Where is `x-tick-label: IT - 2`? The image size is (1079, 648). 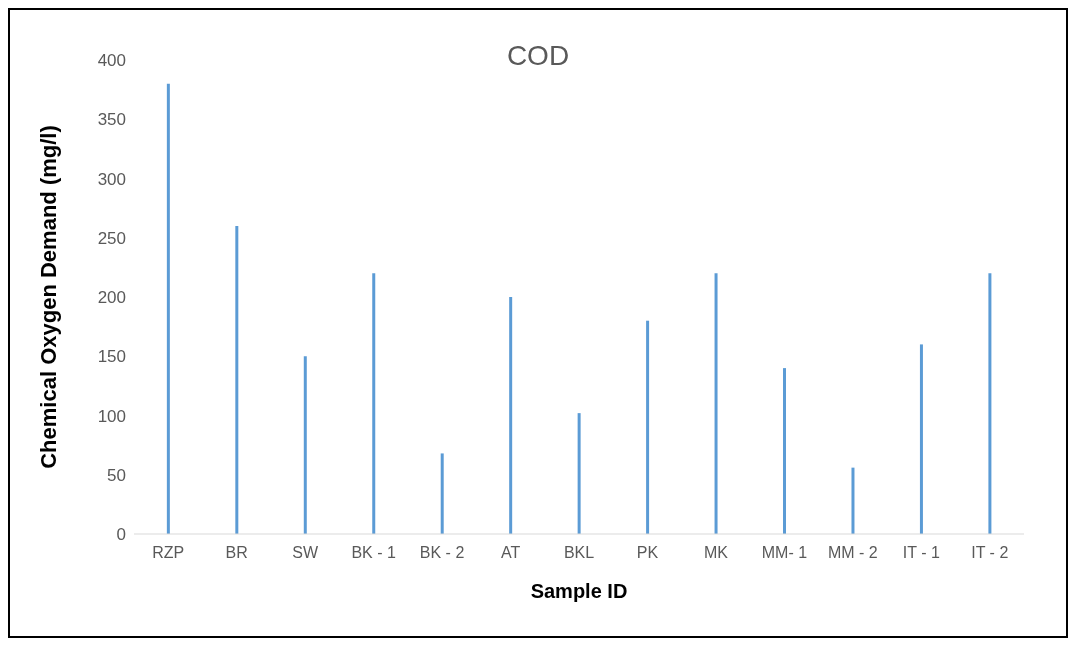 x-tick-label: IT - 2 is located at coordinates (990, 552).